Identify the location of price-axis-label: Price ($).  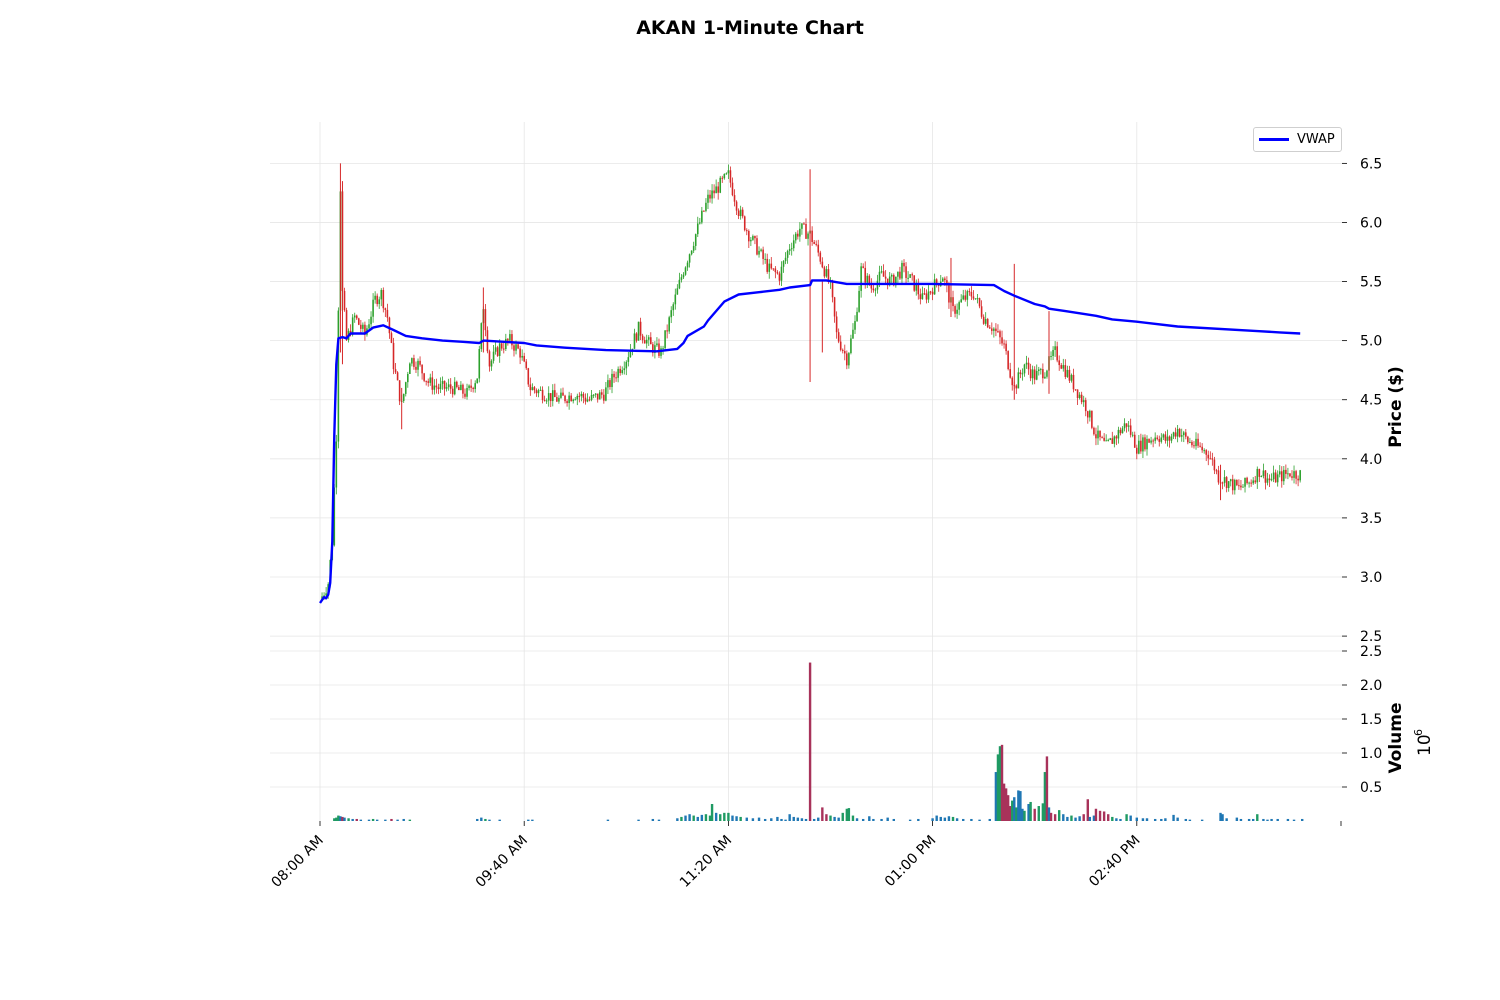
(1396, 407).